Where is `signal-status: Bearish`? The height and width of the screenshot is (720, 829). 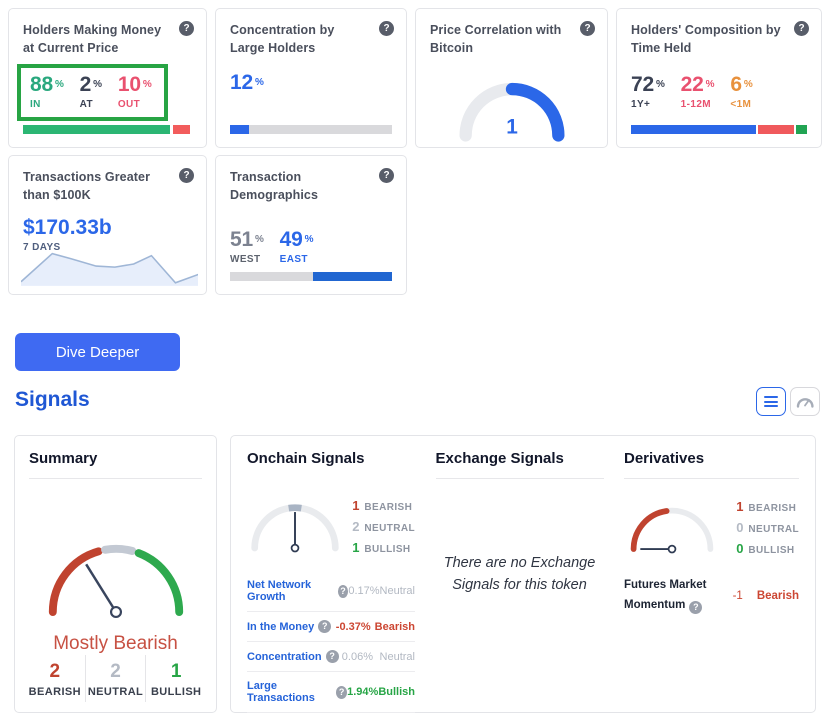 signal-status: Bearish is located at coordinates (394, 626).